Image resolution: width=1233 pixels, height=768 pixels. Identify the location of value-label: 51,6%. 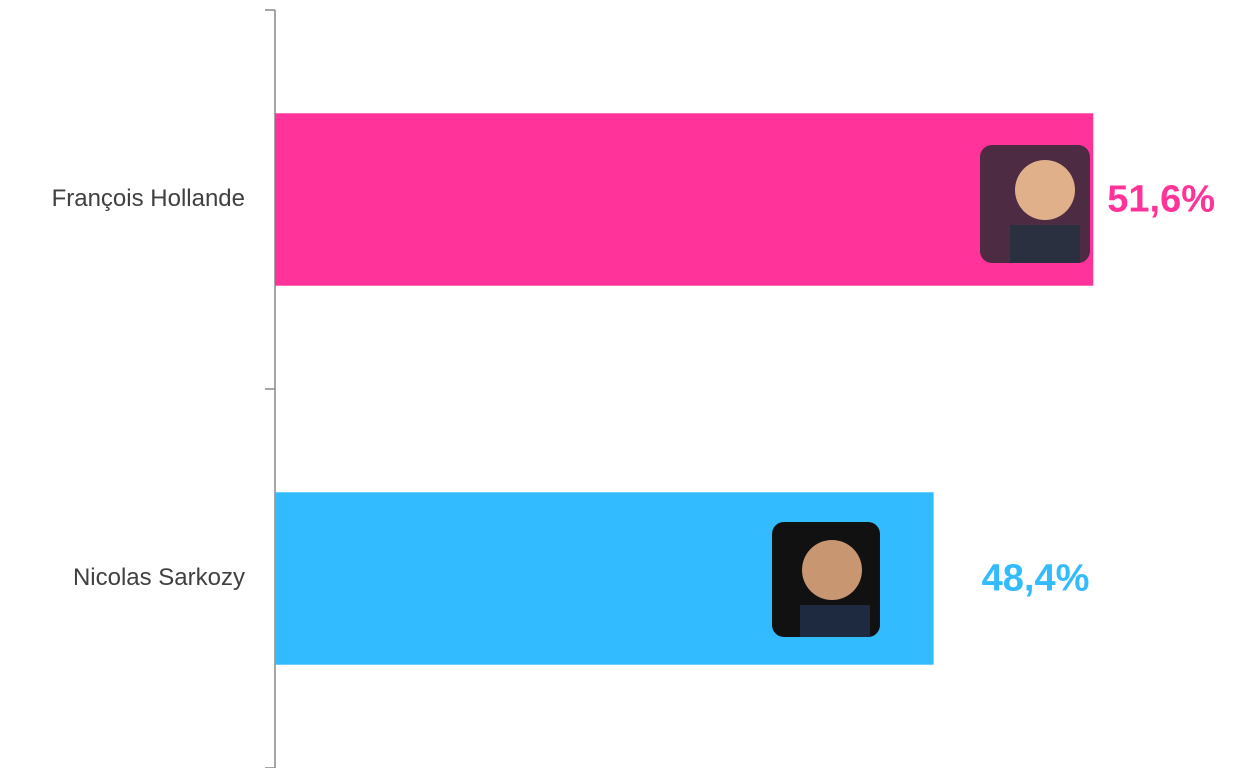
(1161, 200).